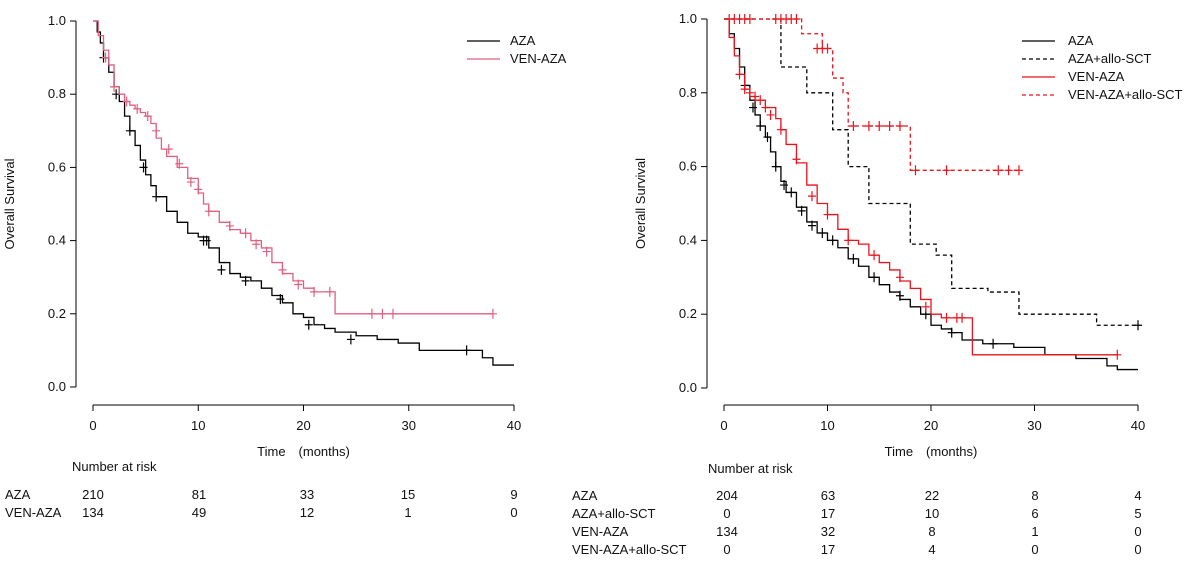 This screenshot has width=1200, height=561. I want to click on legend-label: AZA+allo-SCT, so click(1109, 58).